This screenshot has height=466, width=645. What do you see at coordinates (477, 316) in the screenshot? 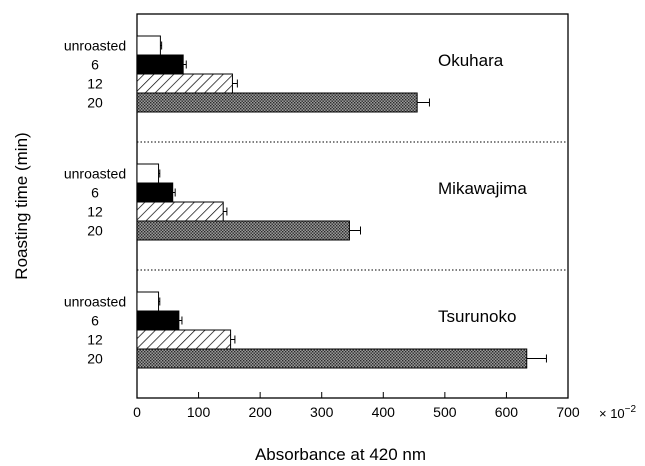
I see `group-label: Tsurunoko` at bounding box center [477, 316].